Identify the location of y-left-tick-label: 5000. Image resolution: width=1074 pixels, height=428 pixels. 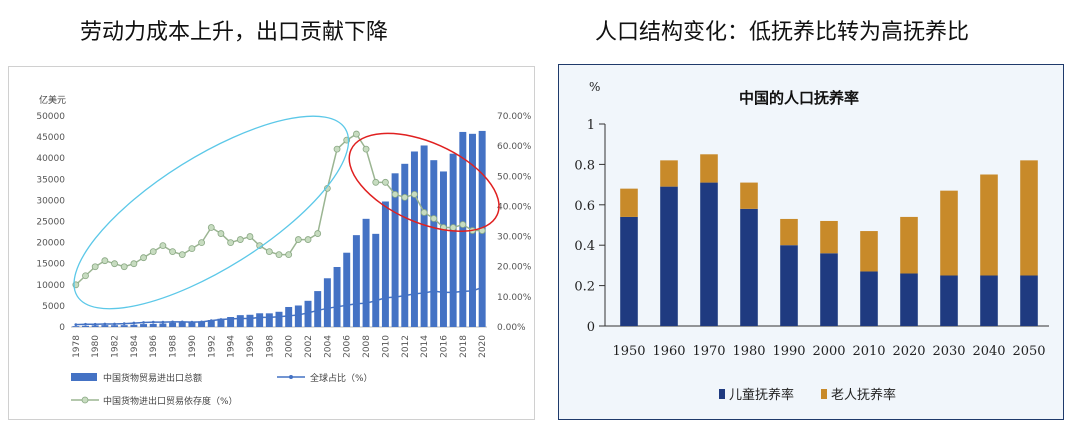
(53, 307).